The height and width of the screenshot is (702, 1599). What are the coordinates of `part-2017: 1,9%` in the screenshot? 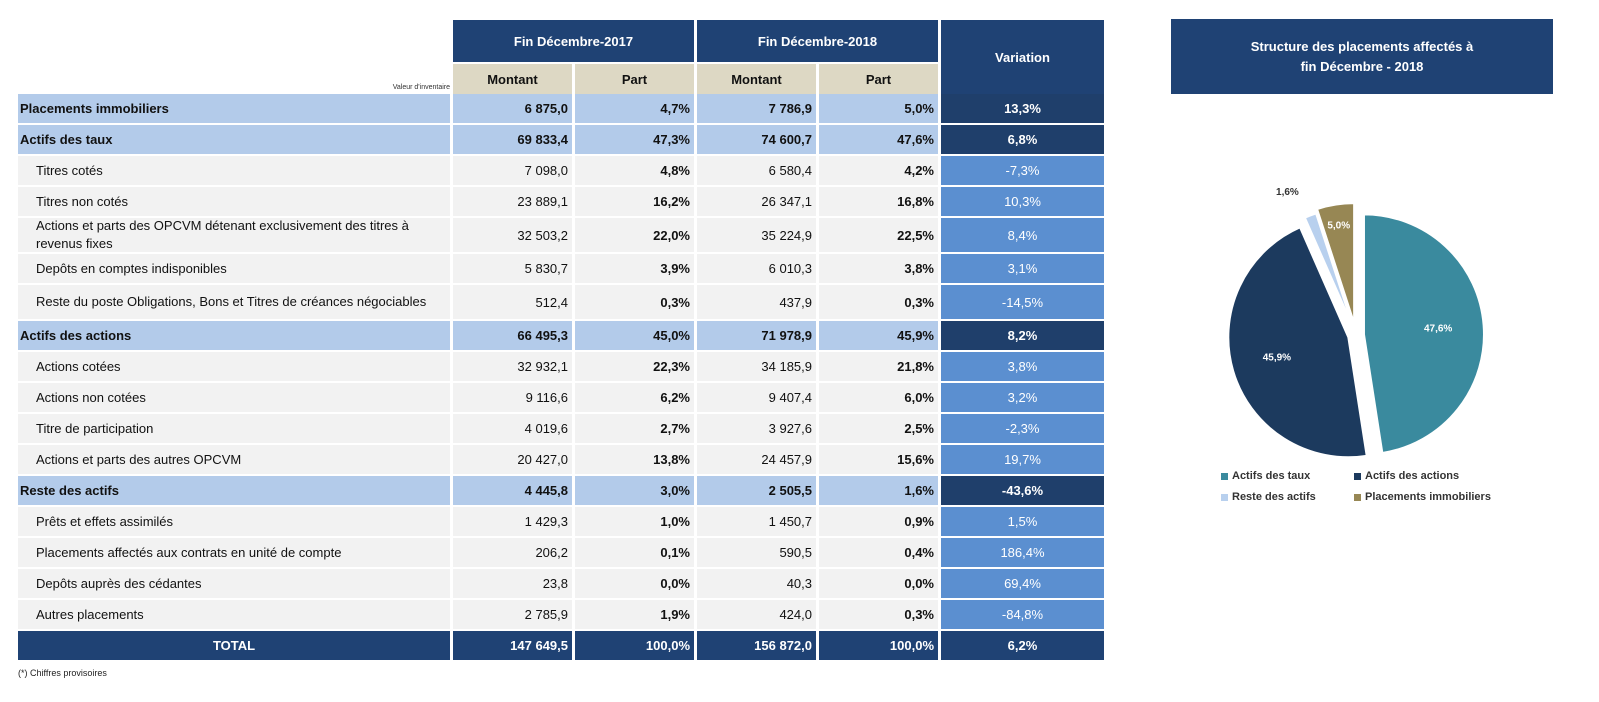 It's located at (633, 614).